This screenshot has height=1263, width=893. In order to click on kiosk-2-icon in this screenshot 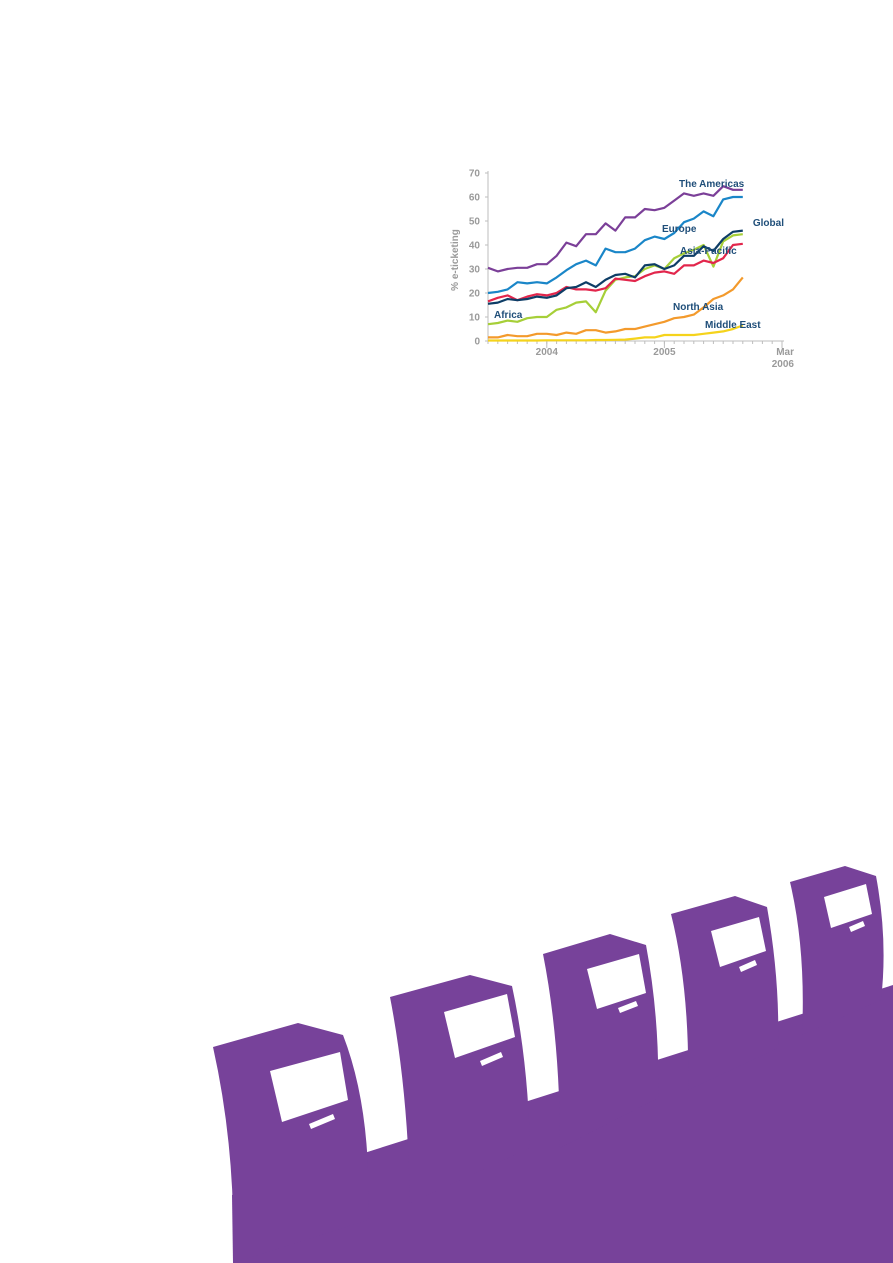, I will do `click(460, 1089)`.